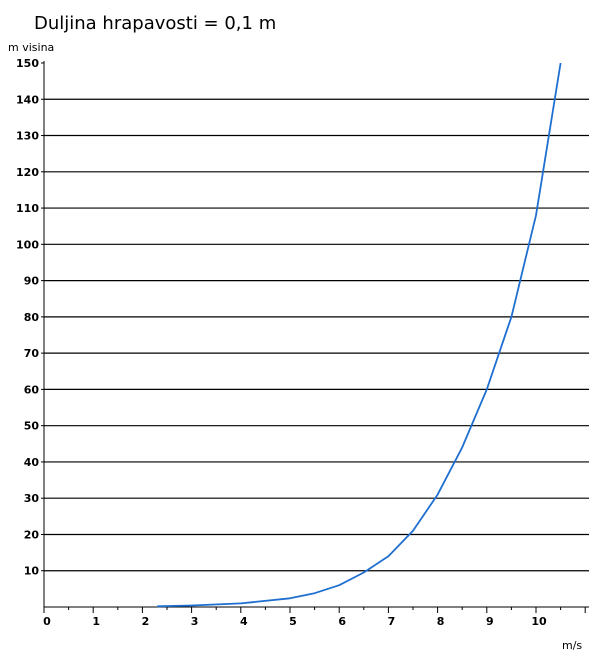 This screenshot has height=651, width=589. What do you see at coordinates (32, 389) in the screenshot?
I see `y-tick-label: 60` at bounding box center [32, 389].